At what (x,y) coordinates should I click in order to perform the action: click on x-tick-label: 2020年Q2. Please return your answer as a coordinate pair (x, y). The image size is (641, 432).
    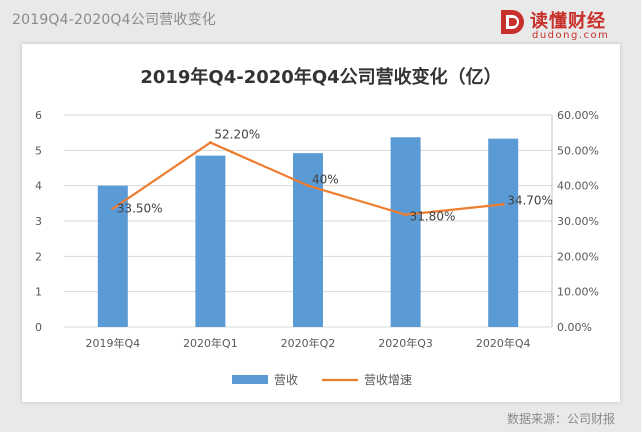
    Looking at the image, I should click on (308, 343).